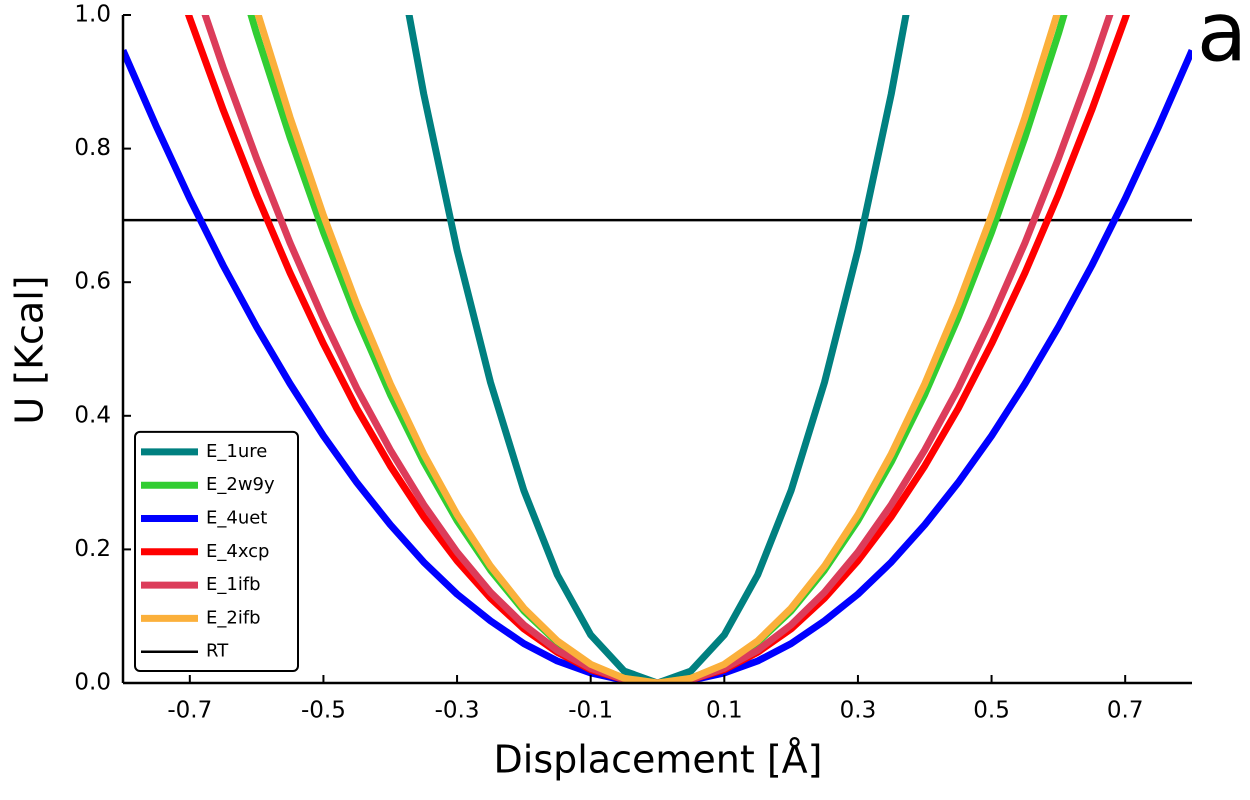  I want to click on legend-label: E_2ifb, so click(233, 617).